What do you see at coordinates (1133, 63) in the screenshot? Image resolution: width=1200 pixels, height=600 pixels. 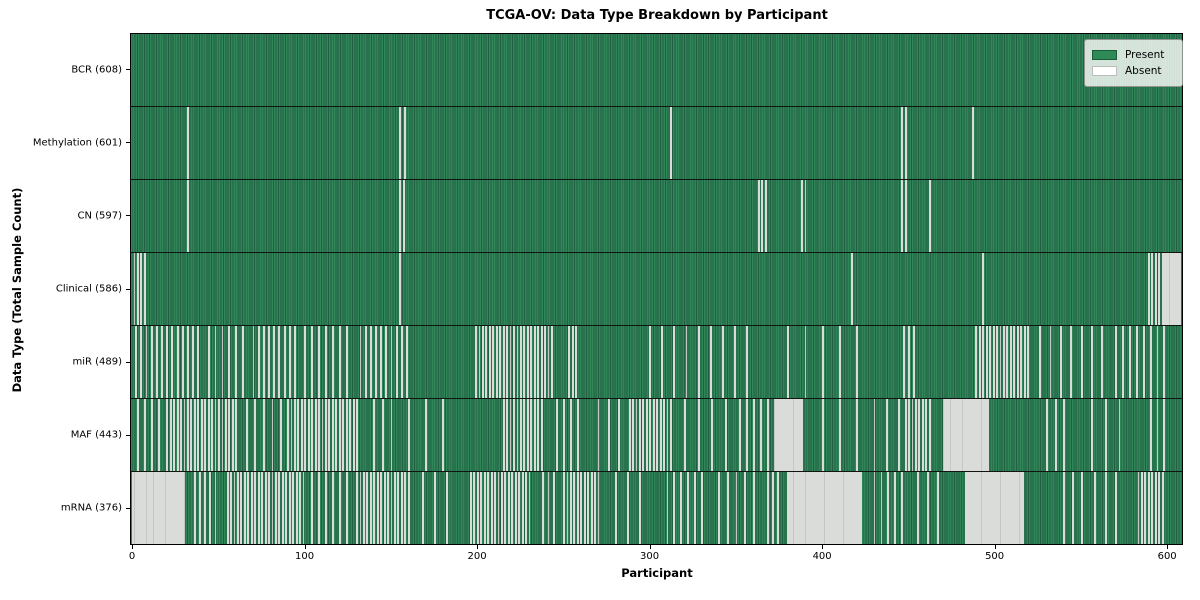 I see `legend: Present Absent` at bounding box center [1133, 63].